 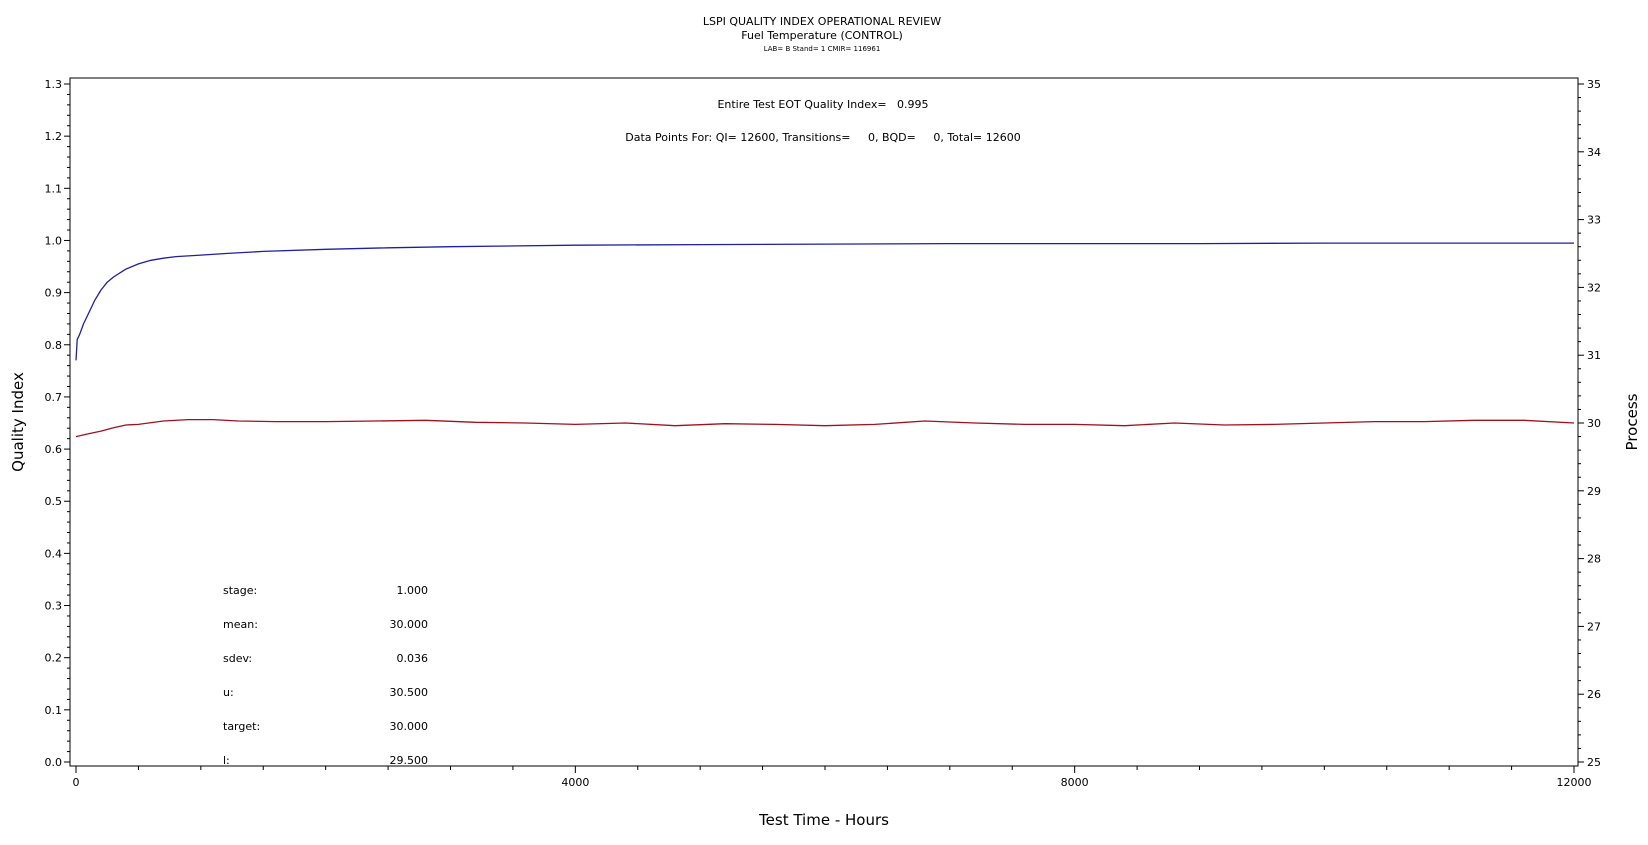 What do you see at coordinates (54, 397) in the screenshot?
I see `y-tick-label: 0.7` at bounding box center [54, 397].